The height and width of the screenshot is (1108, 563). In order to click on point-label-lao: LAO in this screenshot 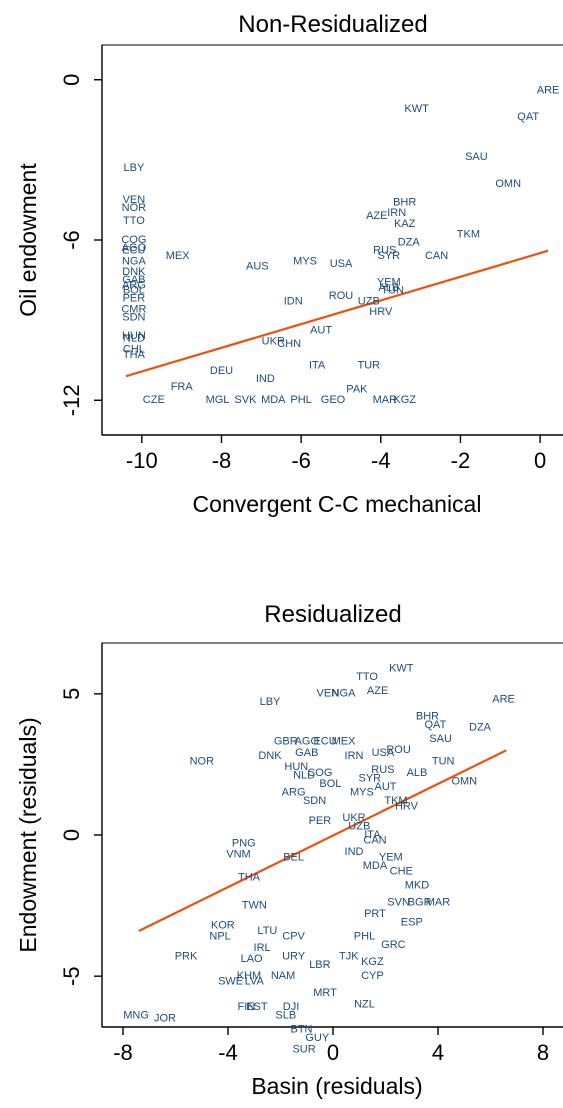, I will do `click(252, 959)`.